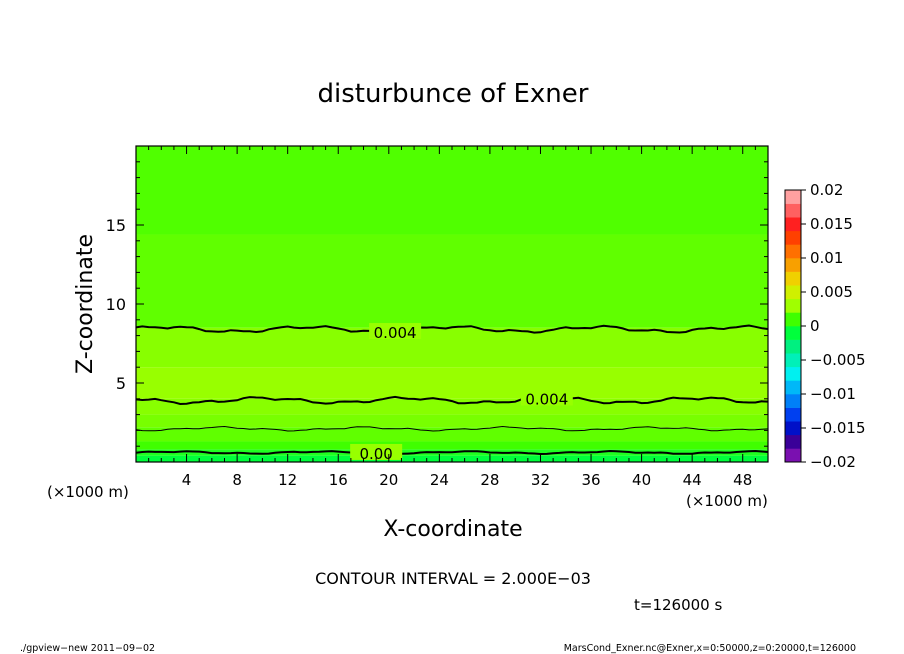 Image resolution: width=904 pixels, height=654 pixels. I want to click on x-tick-label: 12, so click(287, 480).